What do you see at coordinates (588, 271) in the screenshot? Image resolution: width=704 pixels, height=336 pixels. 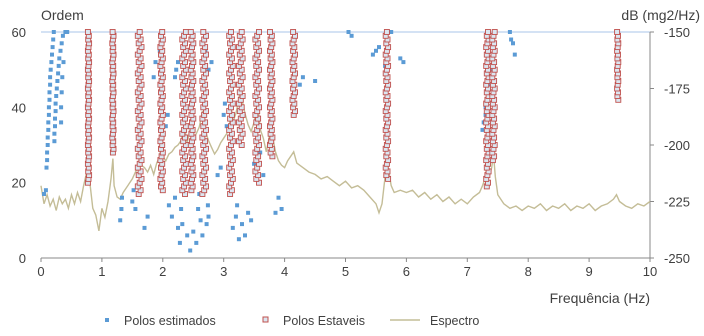 I see `x-tick-label: 9` at bounding box center [588, 271].